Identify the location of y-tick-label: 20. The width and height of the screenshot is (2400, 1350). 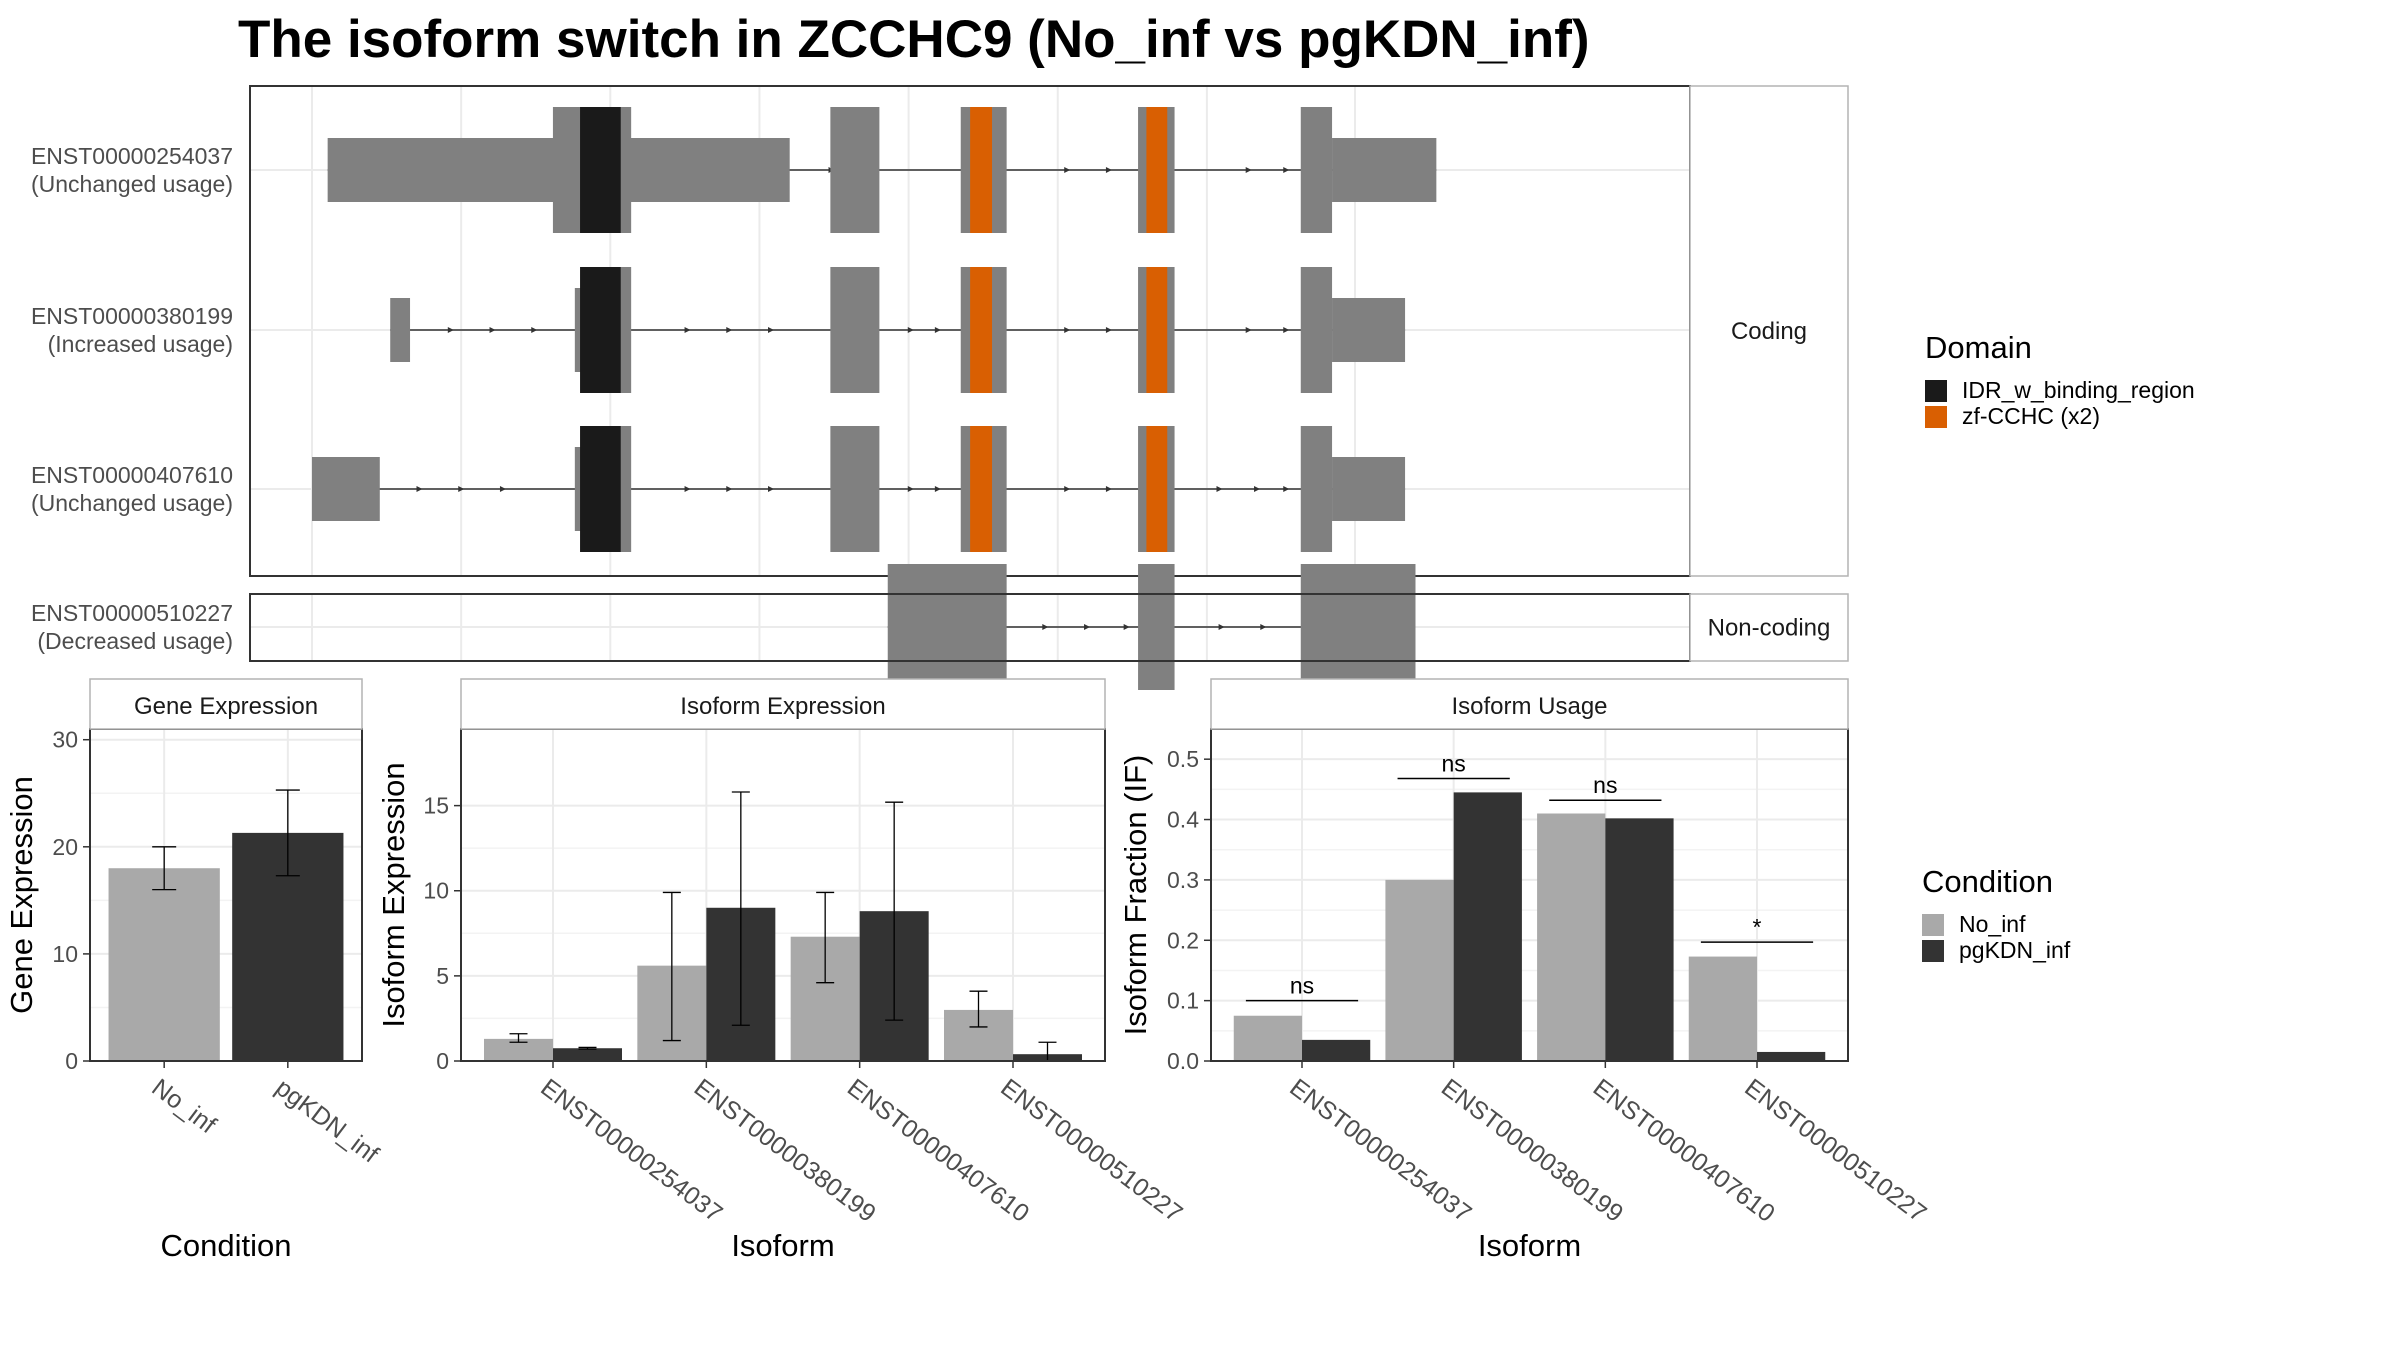
(65, 847).